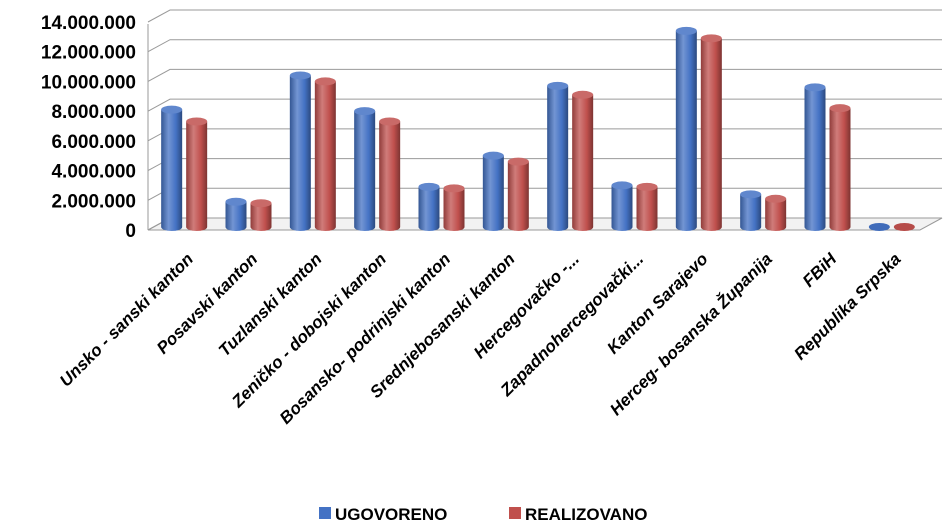 The image size is (945, 529). What do you see at coordinates (93, 172) in the screenshot?
I see `y-tick-label: 4.000.000` at bounding box center [93, 172].